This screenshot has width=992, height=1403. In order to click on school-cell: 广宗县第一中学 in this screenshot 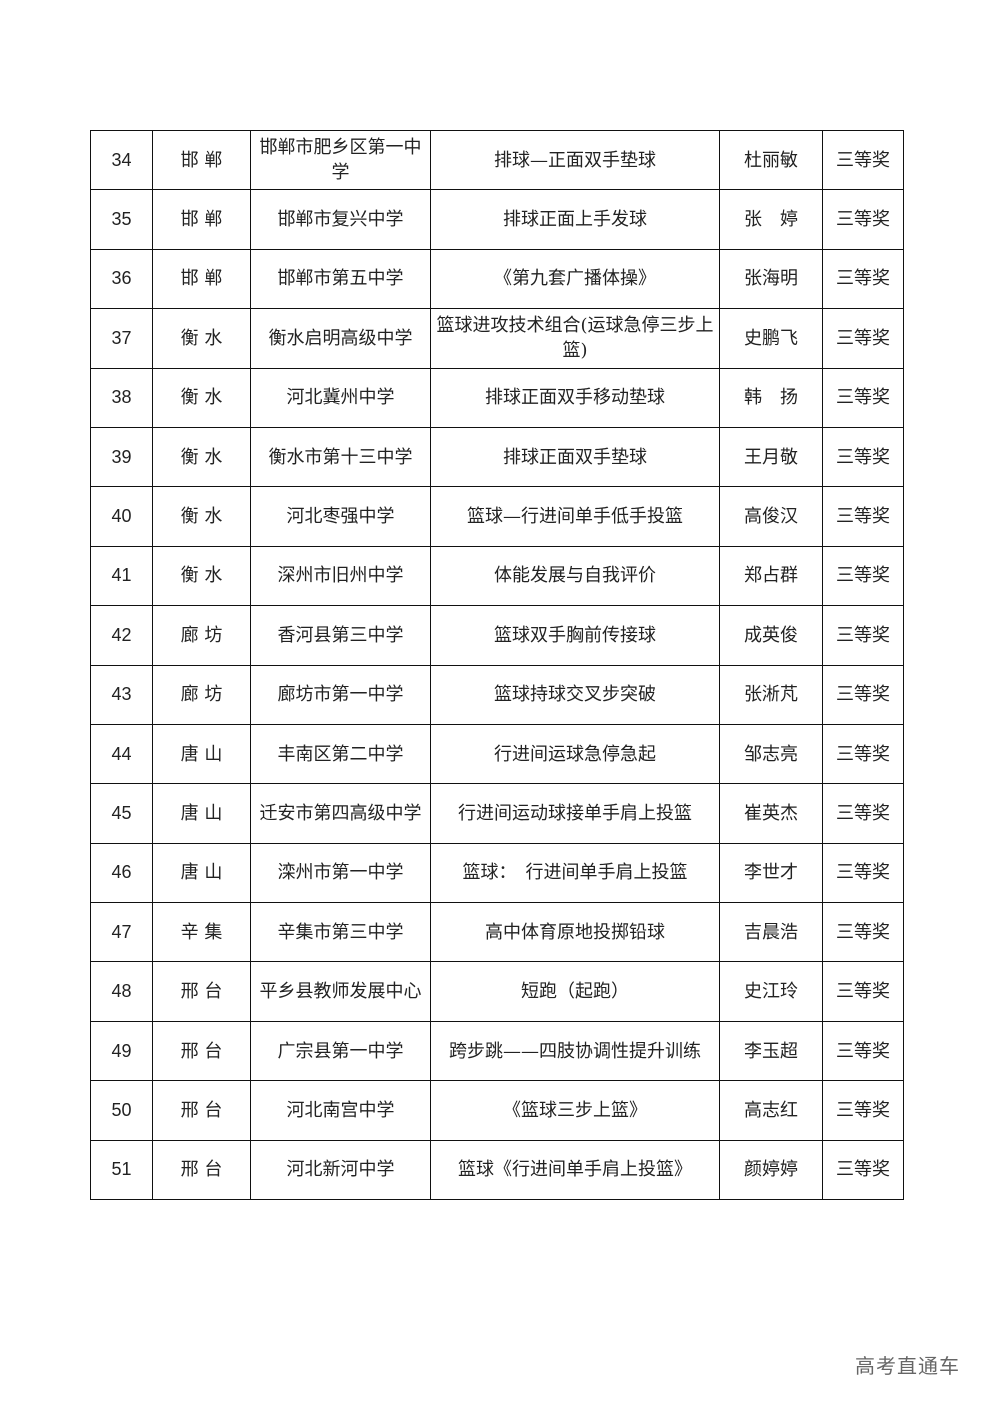, I will do `click(340, 1051)`.